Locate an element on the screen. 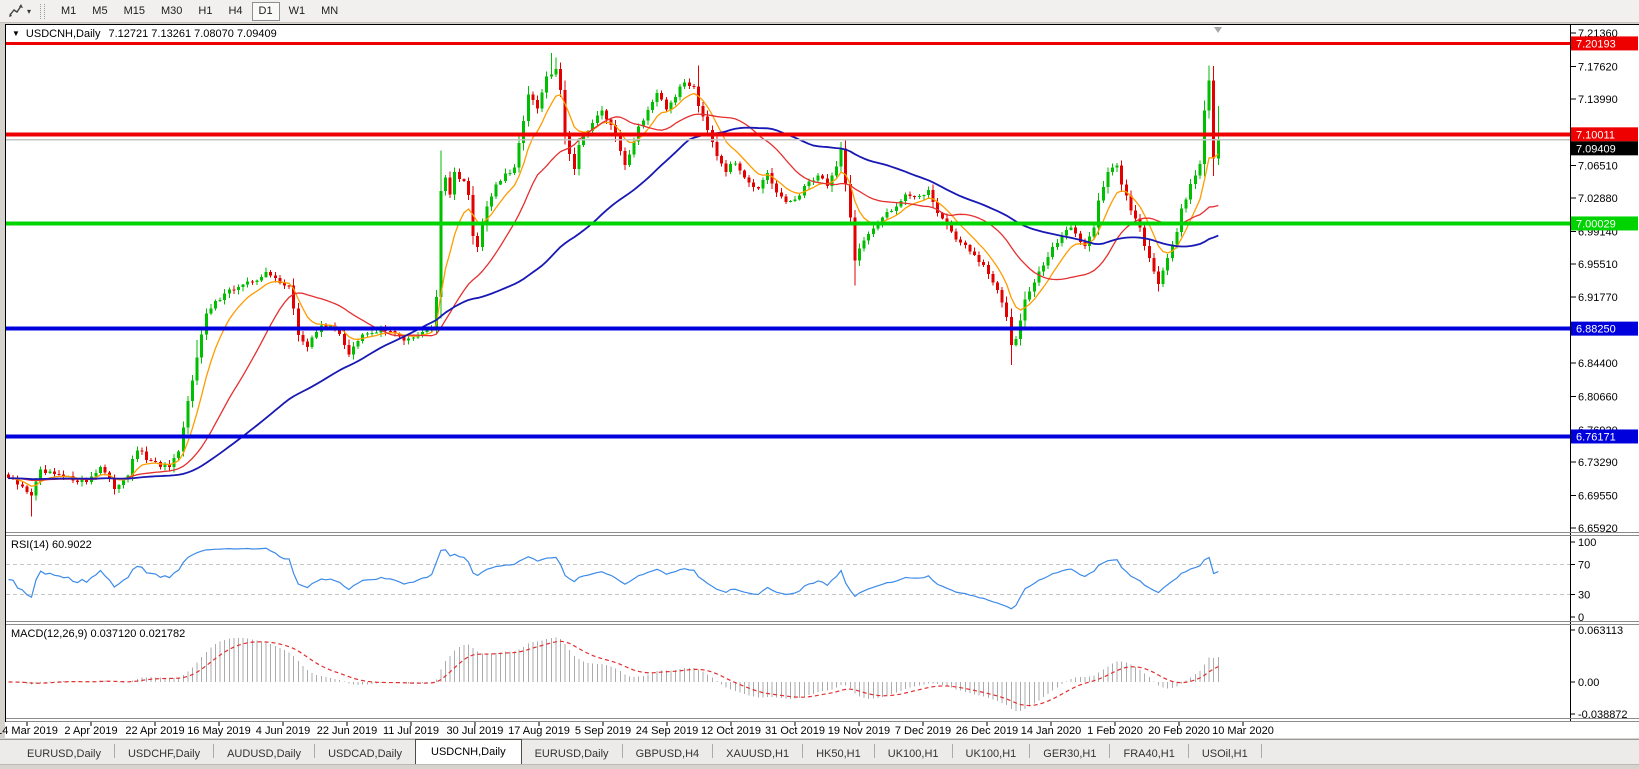 Image resolution: width=1639 pixels, height=769 pixels. date-tick-label: 14 Jan 2020 is located at coordinates (1051, 731).